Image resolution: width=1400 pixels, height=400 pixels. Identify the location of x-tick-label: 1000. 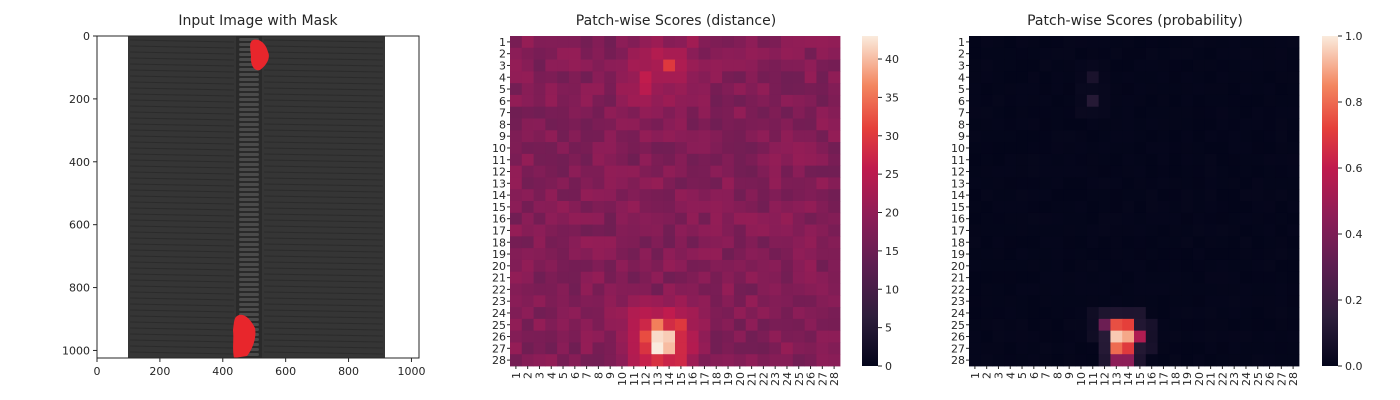
(411, 371).